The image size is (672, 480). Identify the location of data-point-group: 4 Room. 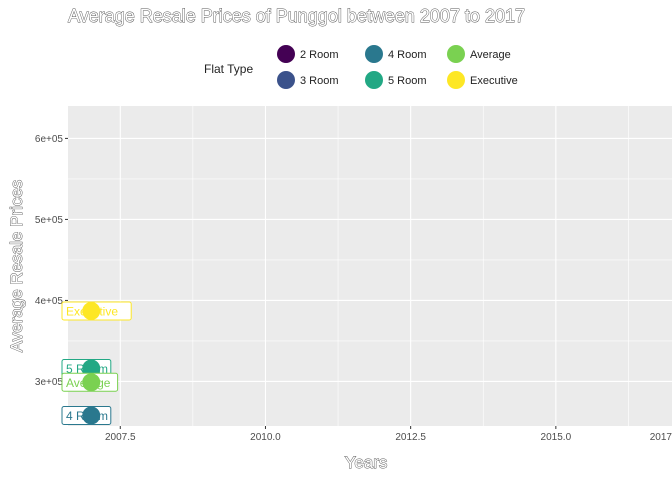
(86, 415).